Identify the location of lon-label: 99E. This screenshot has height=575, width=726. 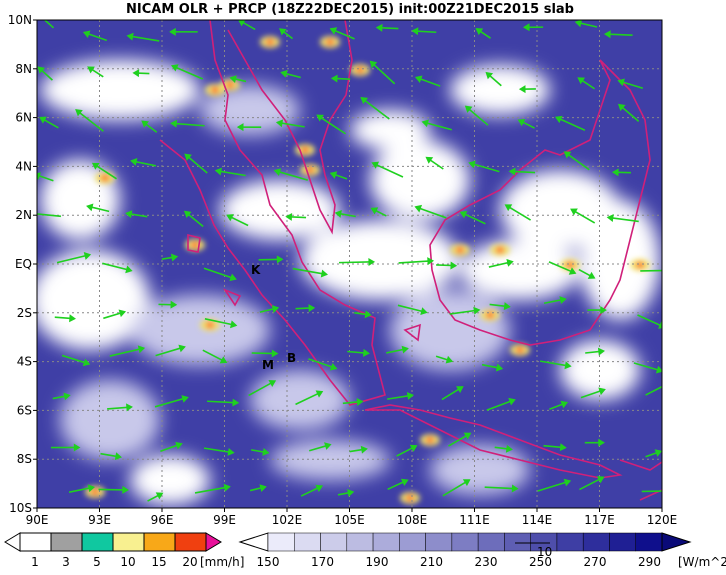
(224, 520).